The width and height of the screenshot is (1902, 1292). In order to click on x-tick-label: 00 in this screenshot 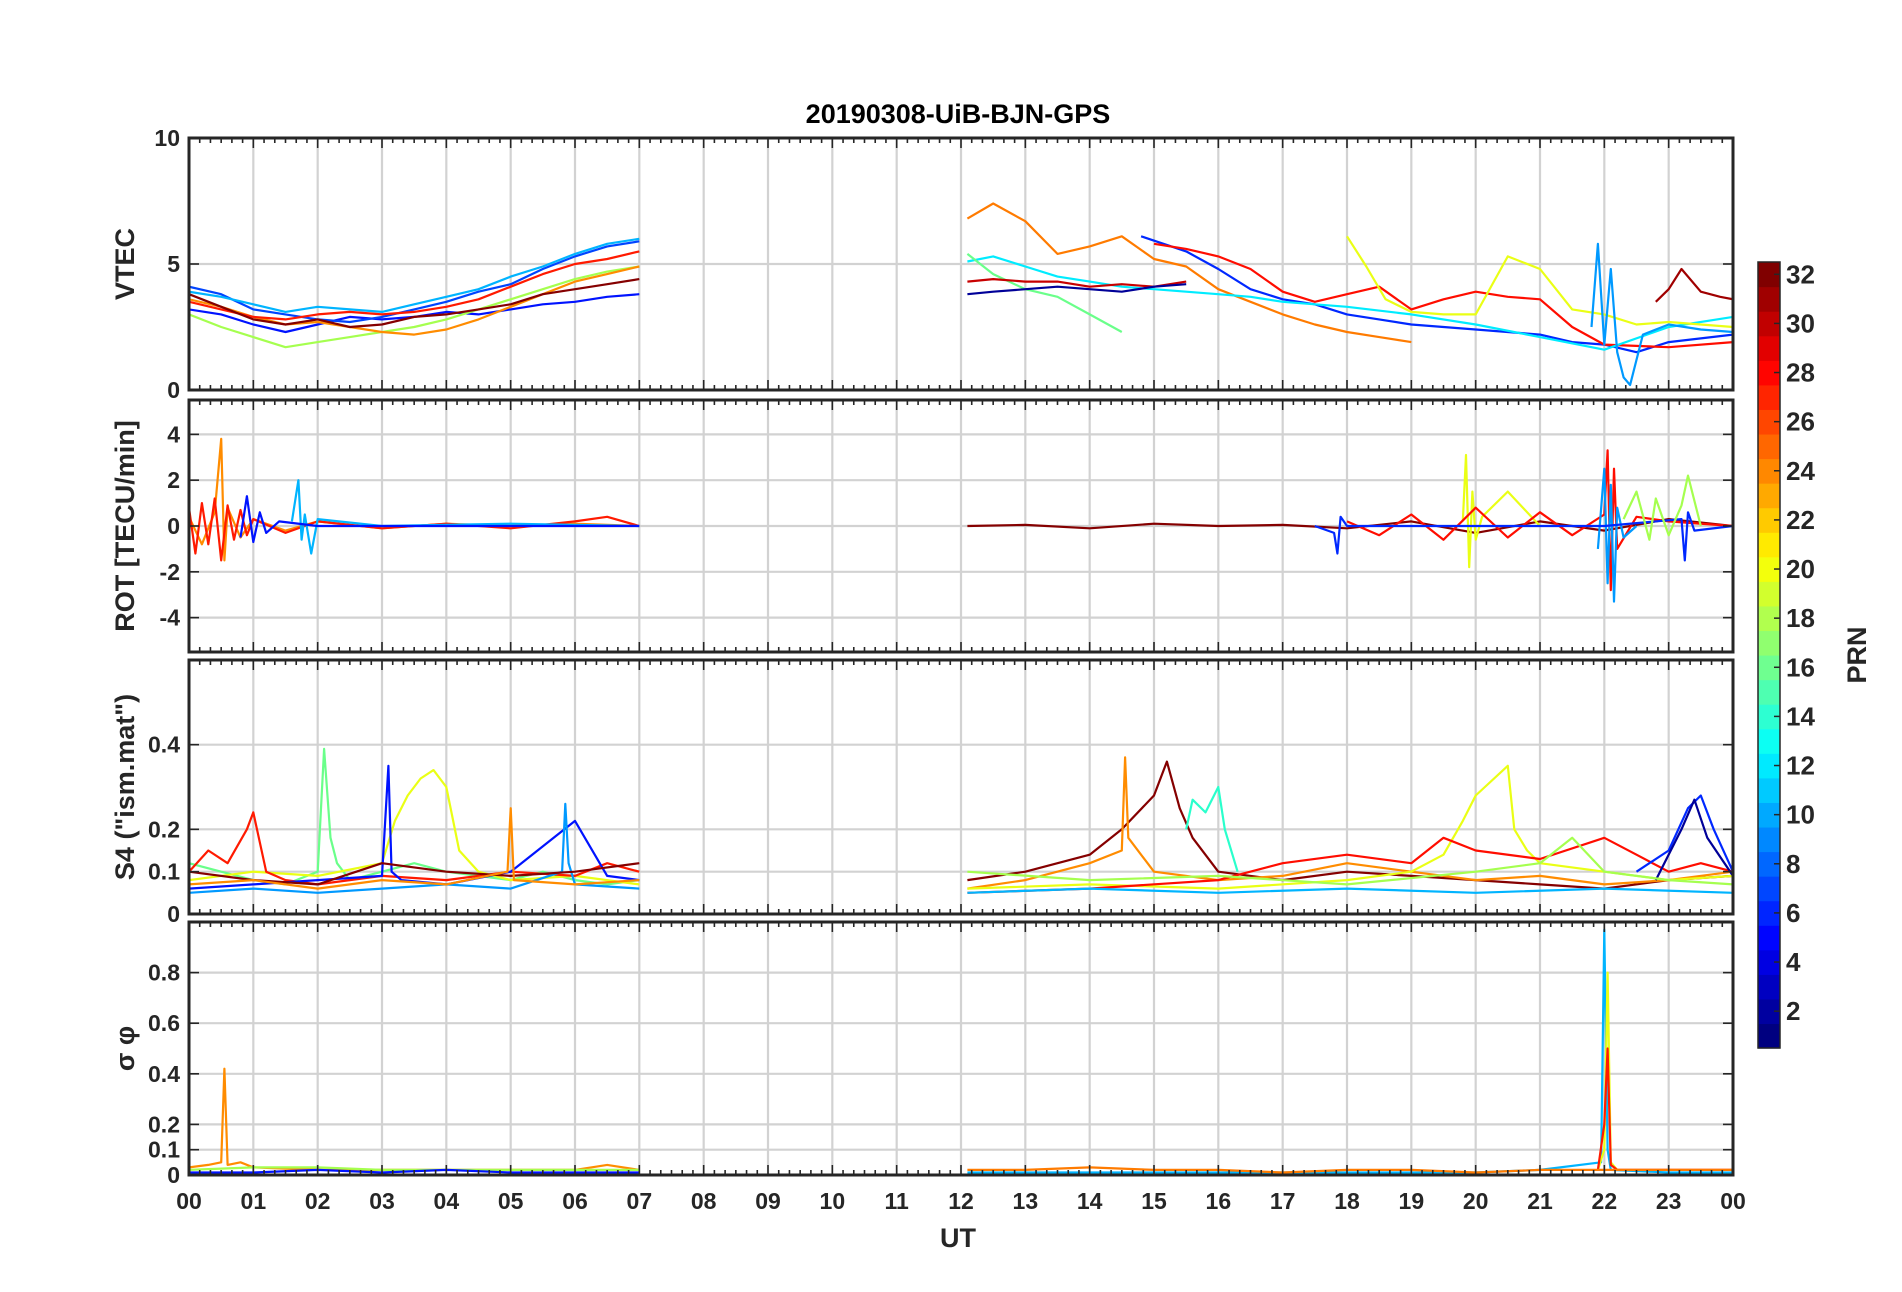, I will do `click(1733, 1201)`.